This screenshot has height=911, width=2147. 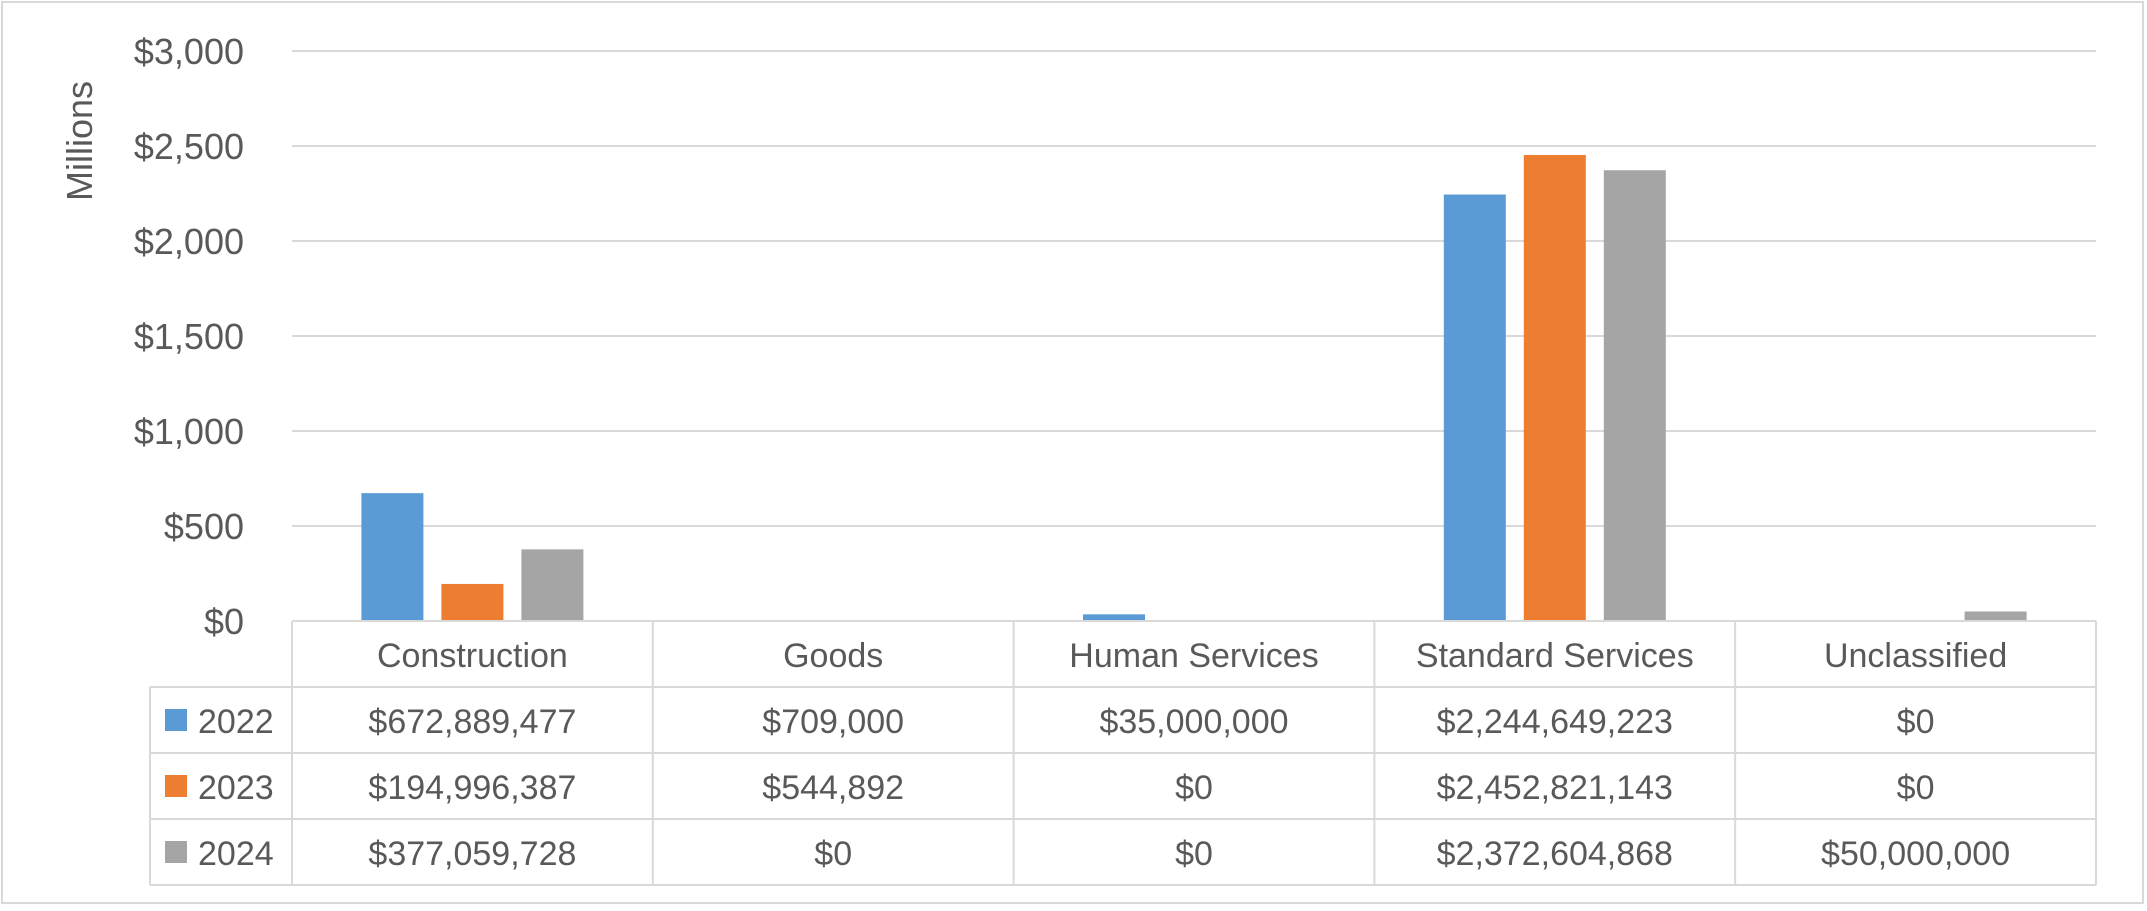 What do you see at coordinates (1555, 656) in the screenshot?
I see `category-label: Standard Services` at bounding box center [1555, 656].